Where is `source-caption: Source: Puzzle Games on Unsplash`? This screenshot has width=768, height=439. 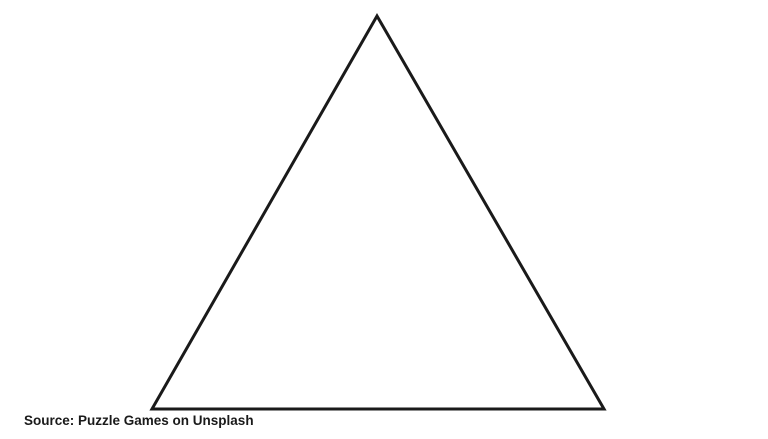
source-caption: Source: Puzzle Games on Unsplash is located at coordinates (139, 420).